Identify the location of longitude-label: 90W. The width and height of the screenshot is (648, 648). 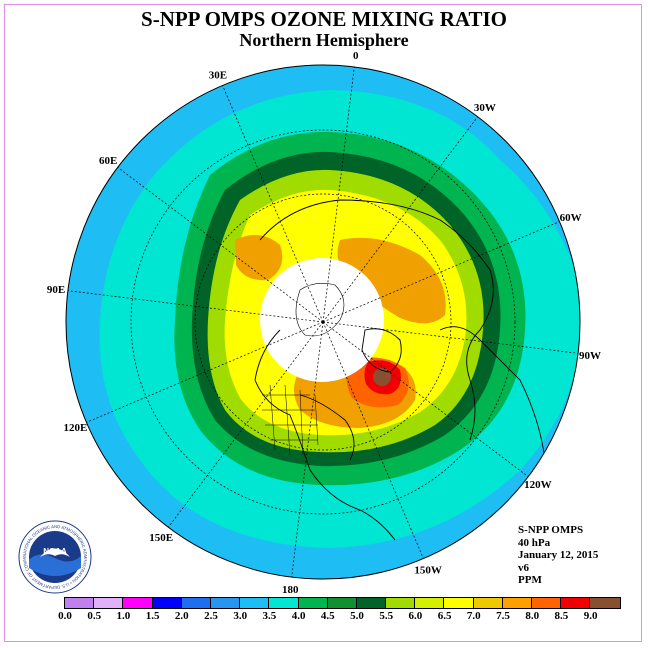
(590, 356).